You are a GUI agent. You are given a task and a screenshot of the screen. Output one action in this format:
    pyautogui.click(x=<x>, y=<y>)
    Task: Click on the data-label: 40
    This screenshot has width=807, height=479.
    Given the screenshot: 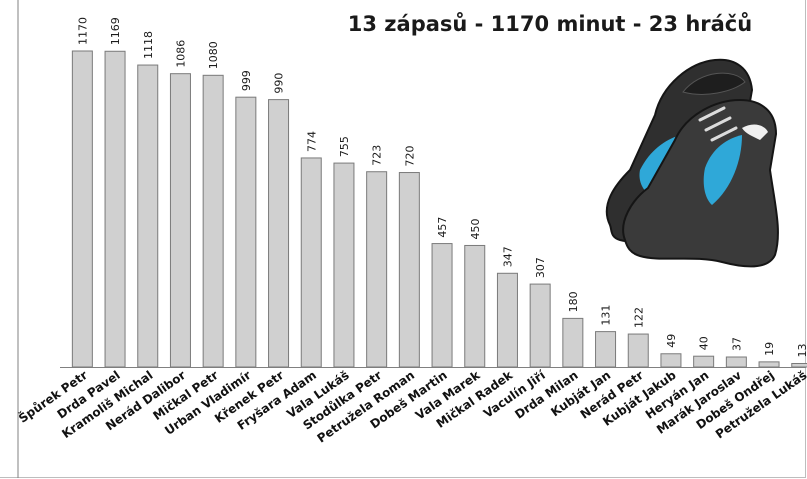 What is the action you would take?
    pyautogui.click(x=704, y=343)
    